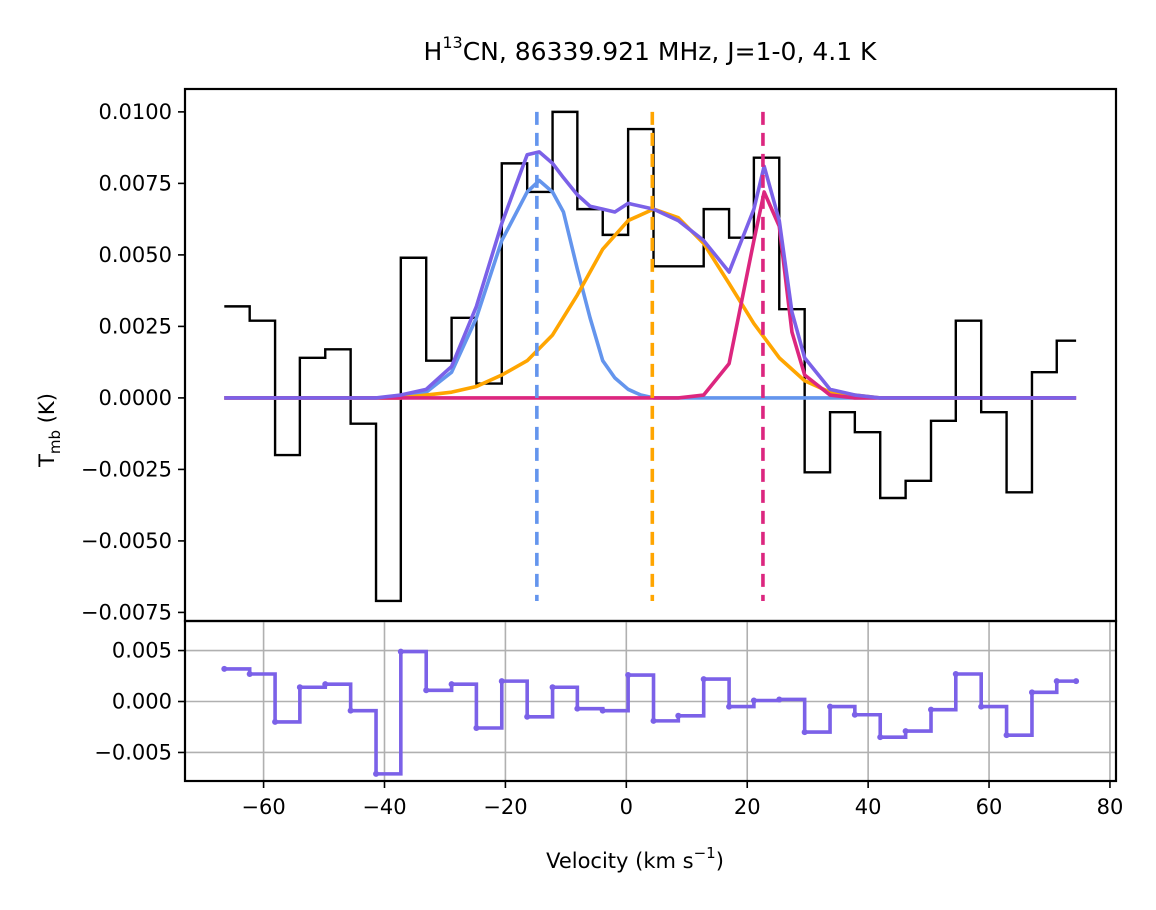 The height and width of the screenshot is (910, 1156). I want to click on x-tick-label: 80, so click(1110, 807).